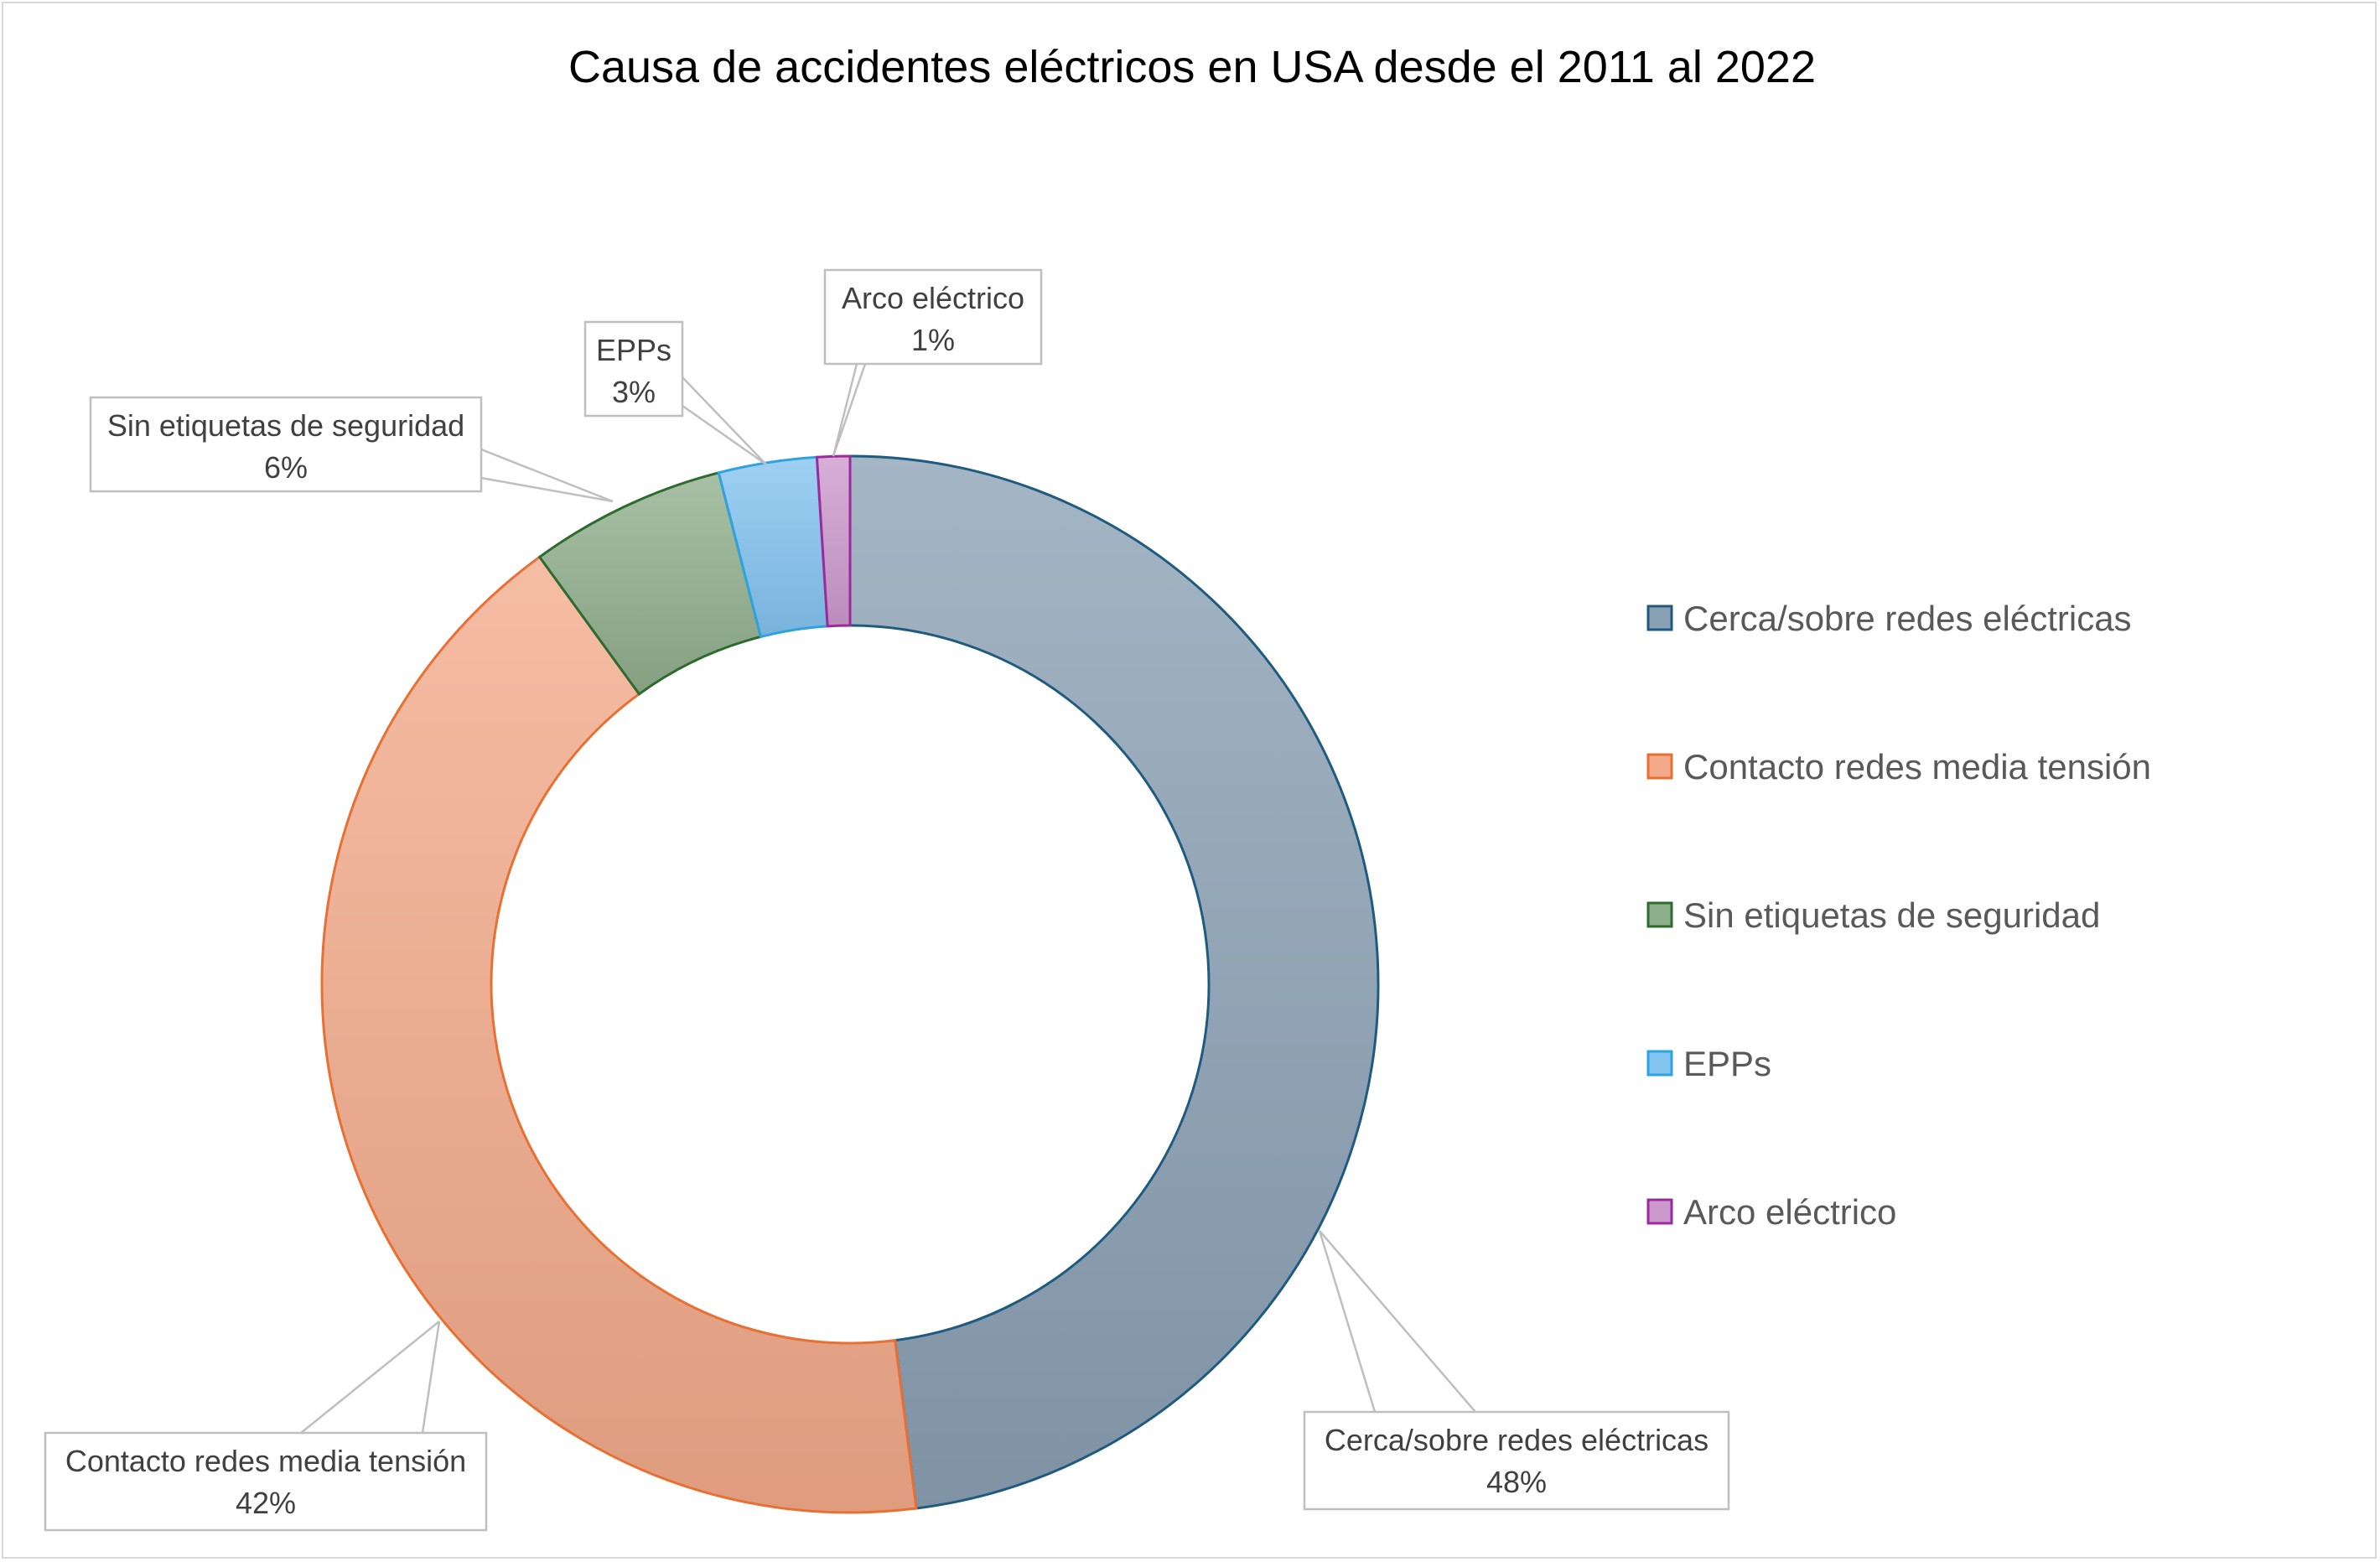 The height and width of the screenshot is (1562, 2380). What do you see at coordinates (849, 410) in the screenshot?
I see `leader-line-arco-electrico` at bounding box center [849, 410].